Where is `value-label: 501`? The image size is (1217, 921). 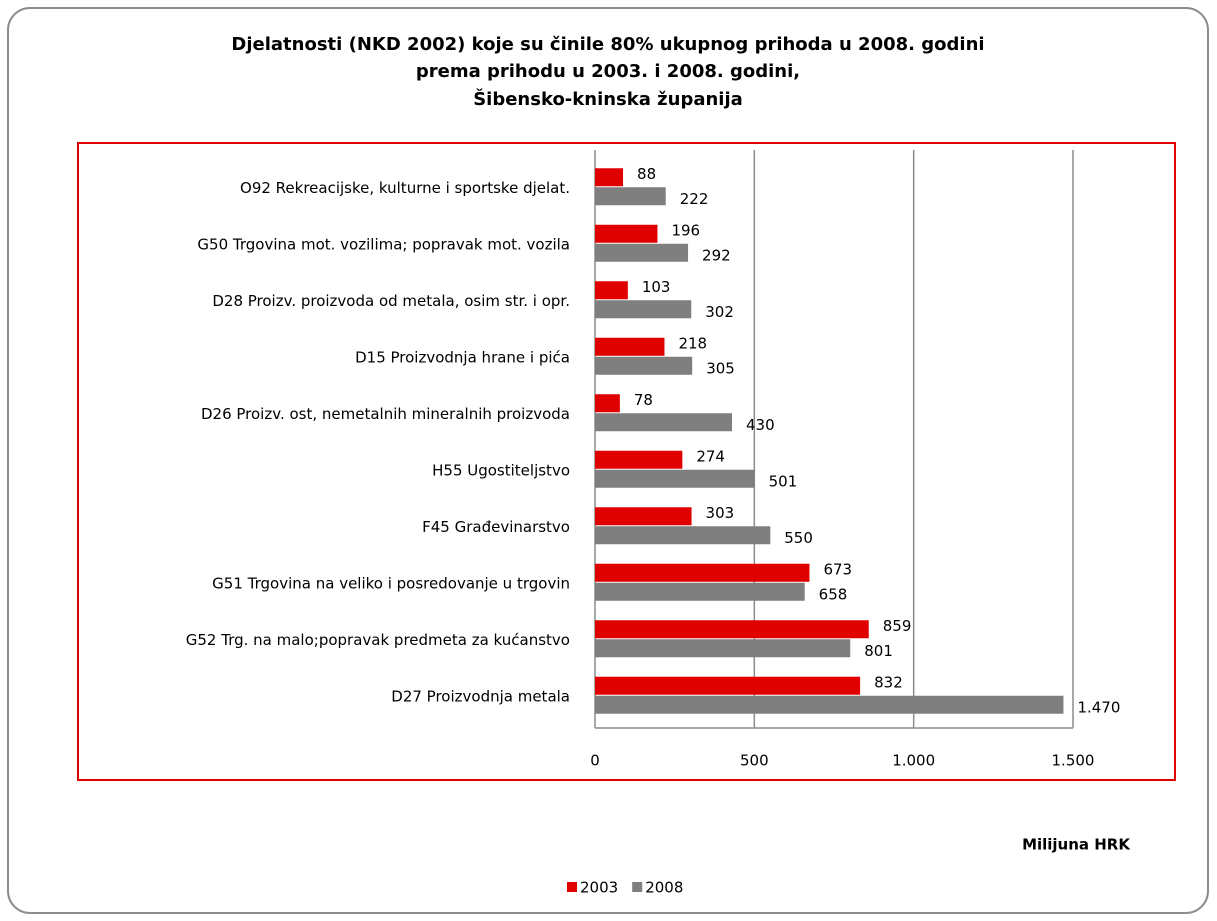 value-label: 501 is located at coordinates (783, 481).